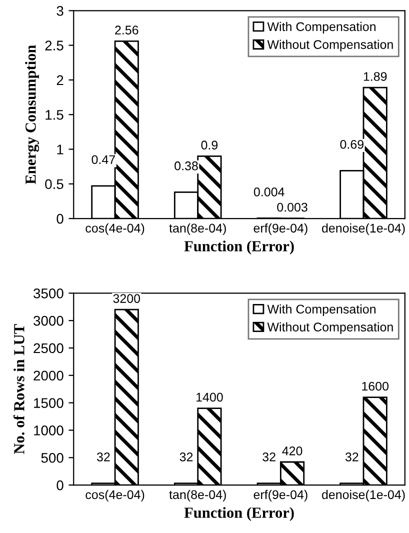 Image resolution: width=409 pixels, height=533 pixels. Describe the element at coordinates (49, 321) in the screenshot. I see `y-tick-label: 3000` at that location.